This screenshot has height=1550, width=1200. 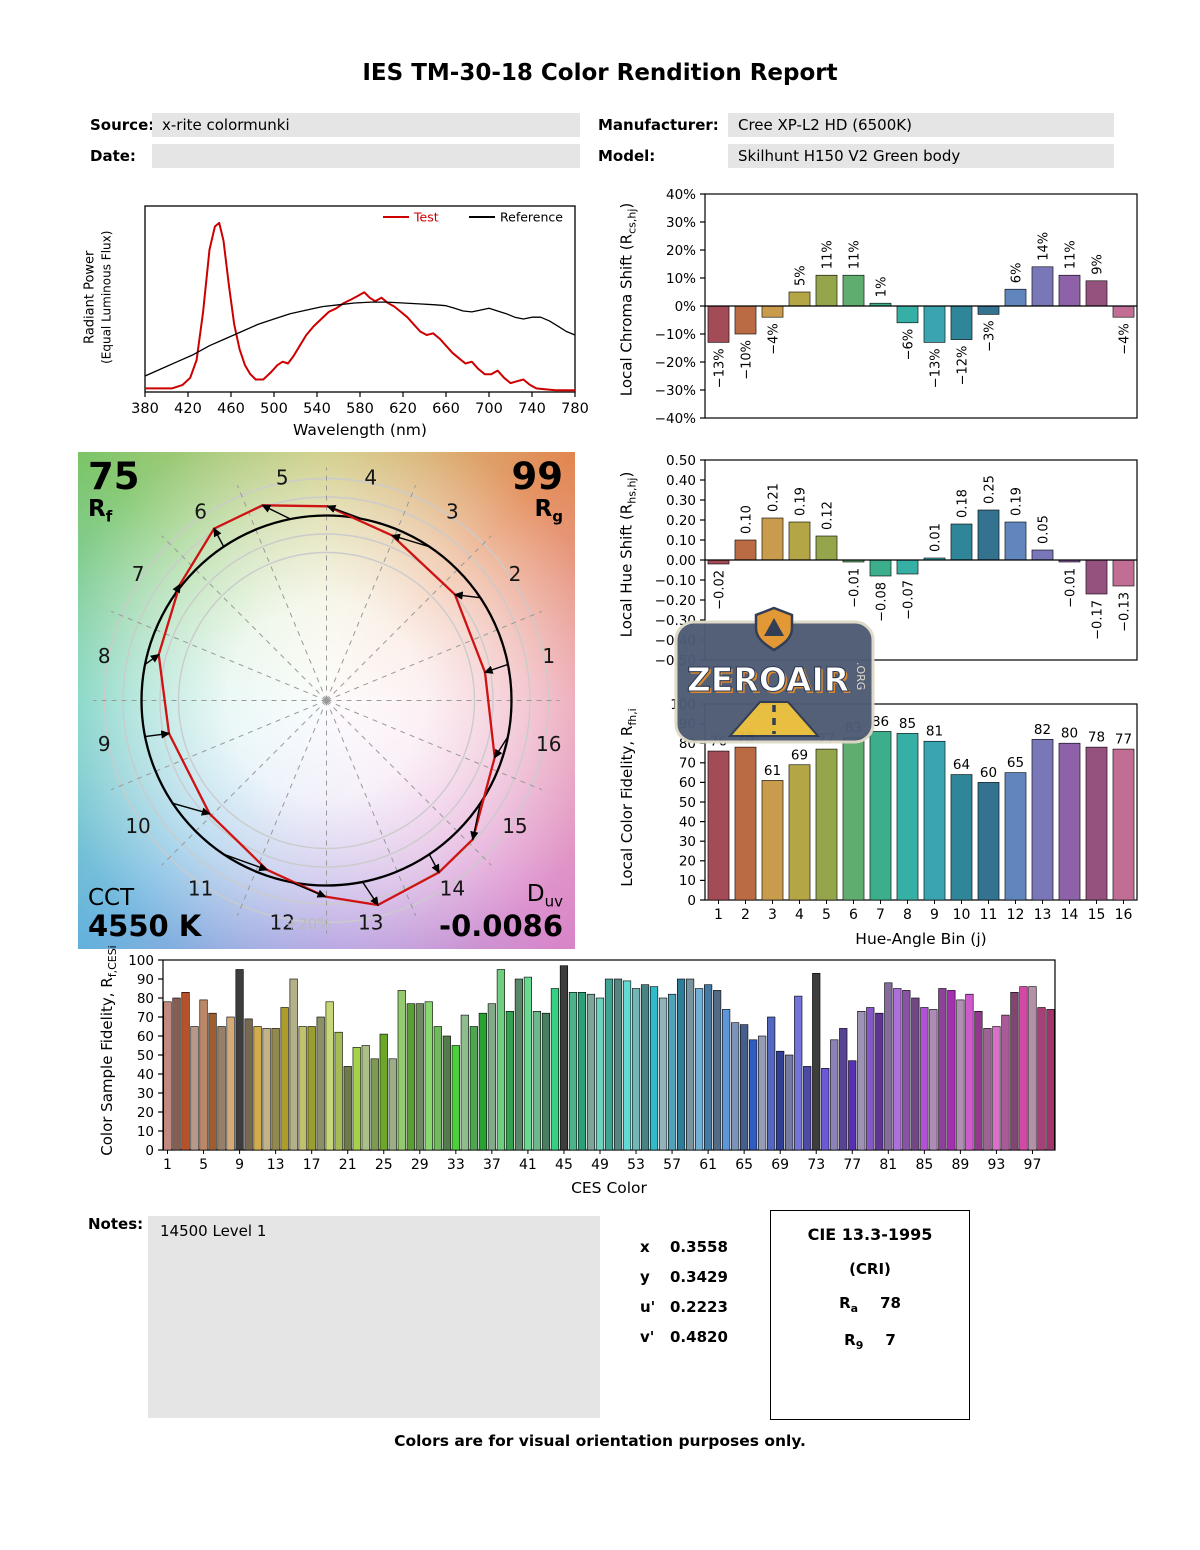 I want to click on svg-text: 14%, so click(x=1043, y=246).